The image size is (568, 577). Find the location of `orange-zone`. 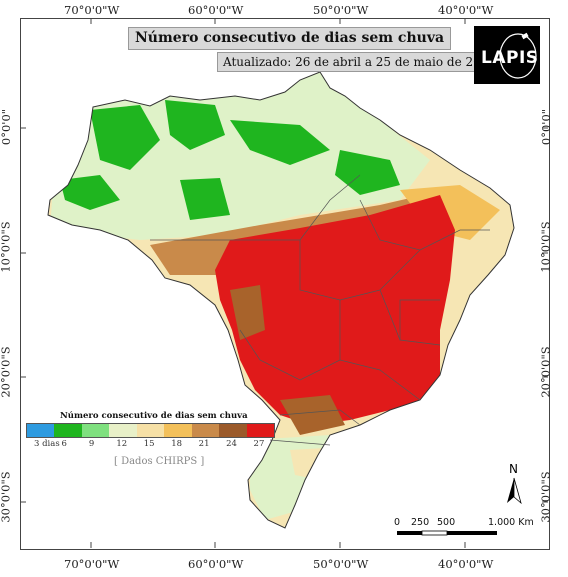

orange-zone is located at coordinates (450, 212).